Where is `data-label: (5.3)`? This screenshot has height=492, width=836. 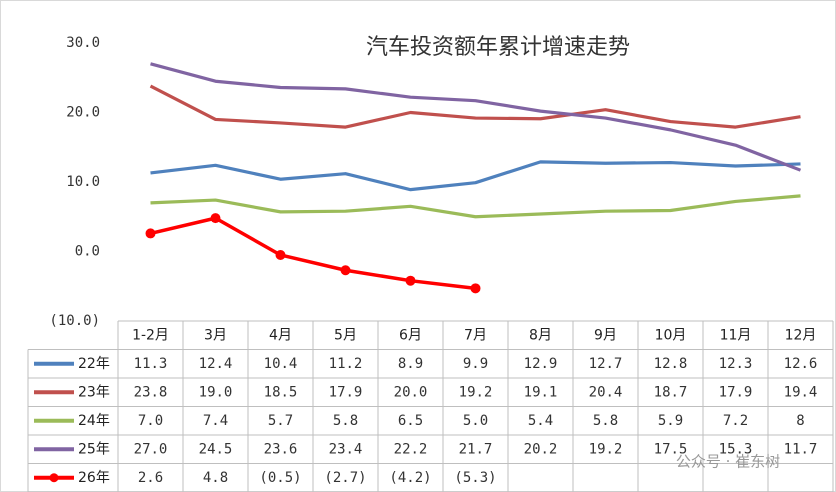 data-label: (5.3) is located at coordinates (475, 478).